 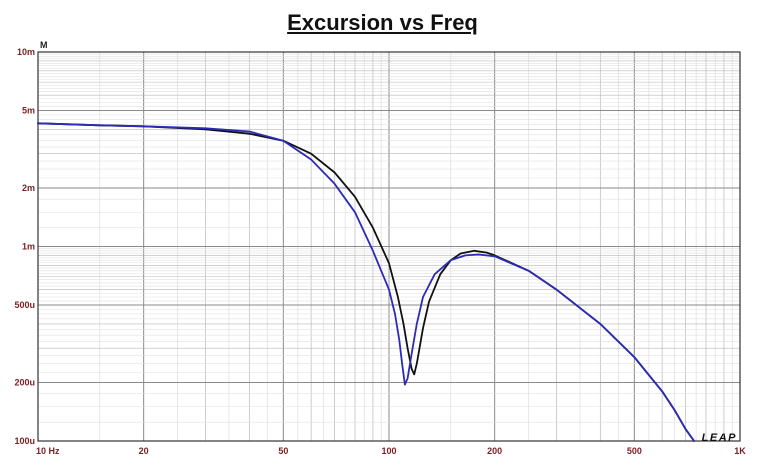 What do you see at coordinates (28, 188) in the screenshot?
I see `y-tick-label: 2m` at bounding box center [28, 188].